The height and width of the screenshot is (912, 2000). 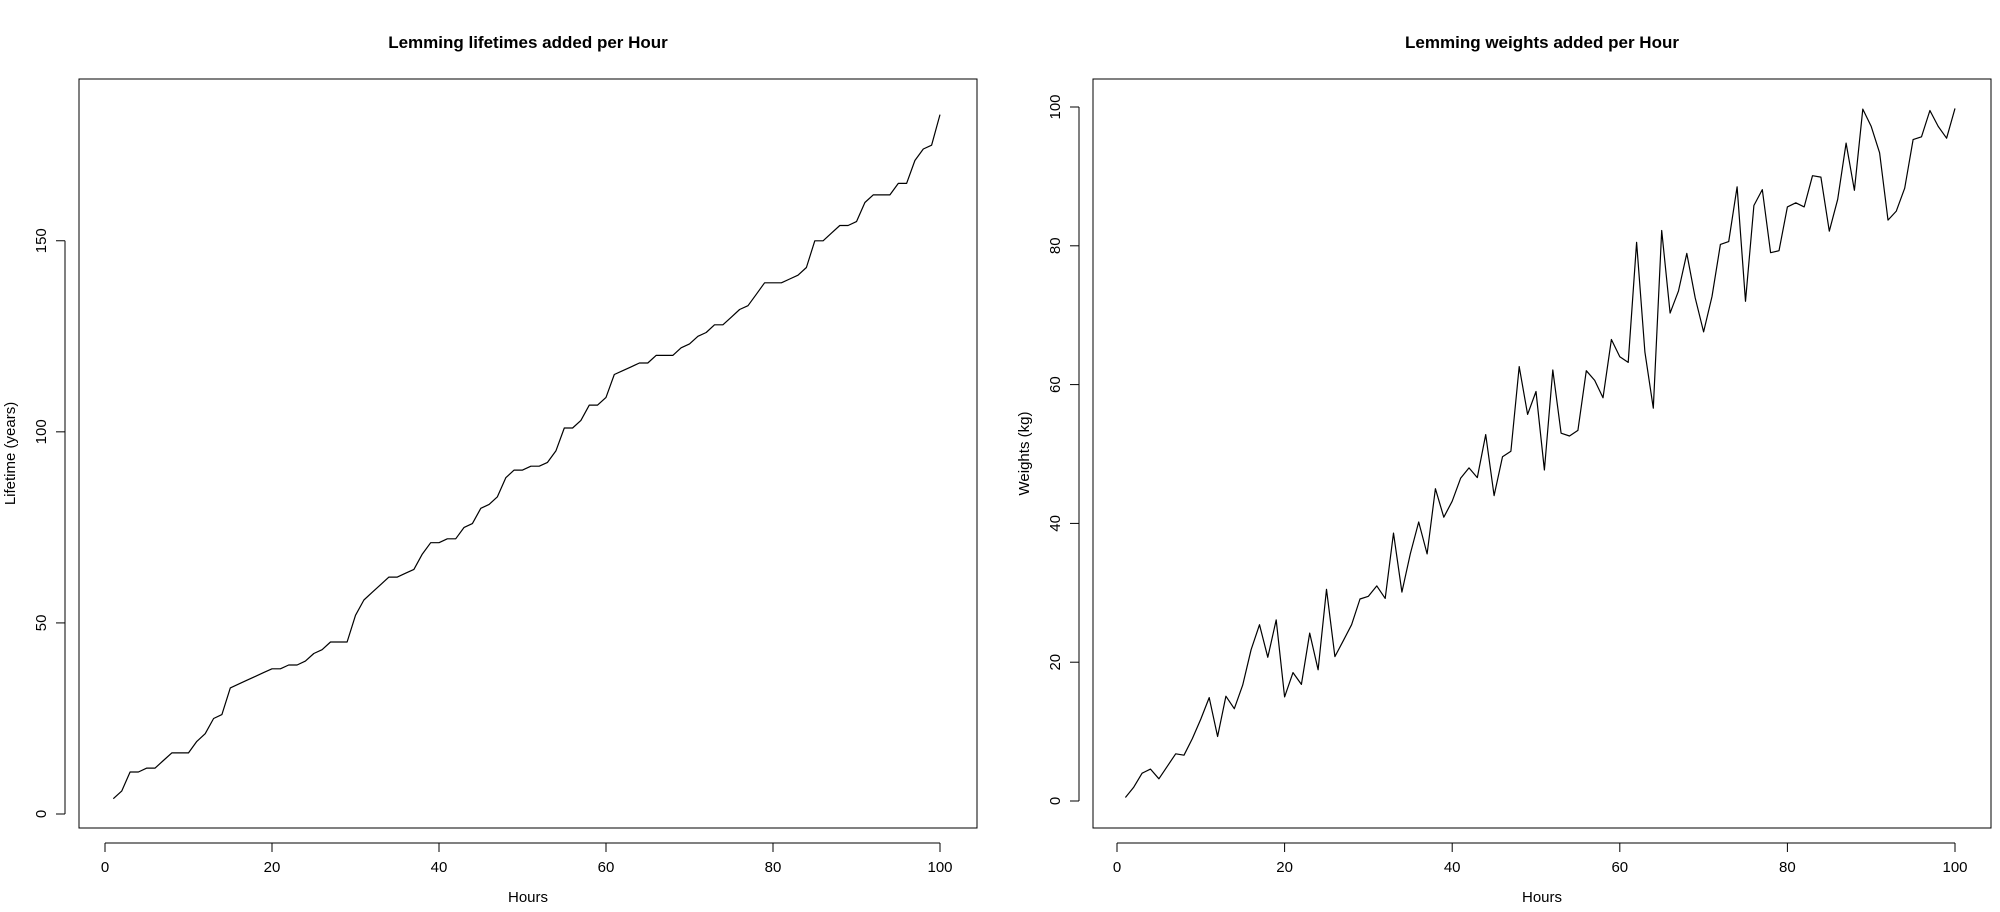 I want to click on x-tick-label: 100, so click(x=939, y=867).